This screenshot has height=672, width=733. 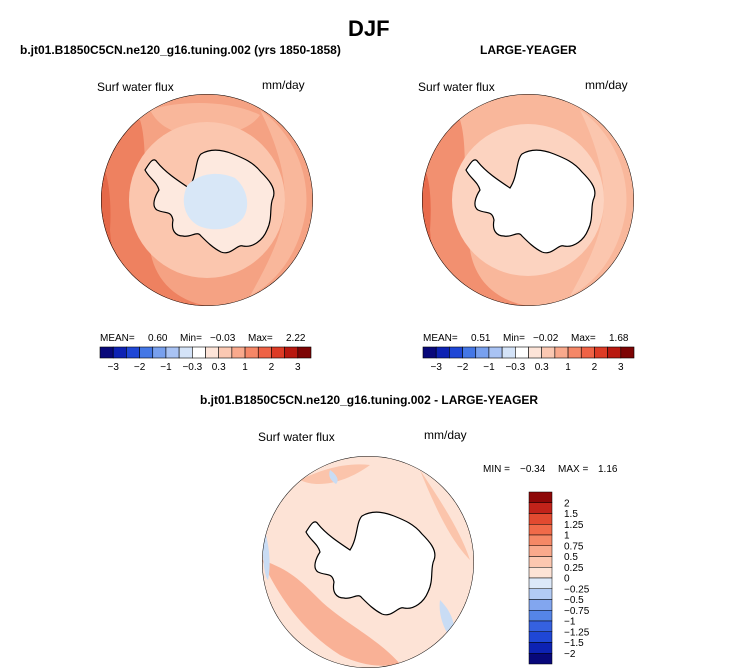 What do you see at coordinates (619, 338) in the screenshot?
I see `panel2-max-value: 1.68` at bounding box center [619, 338].